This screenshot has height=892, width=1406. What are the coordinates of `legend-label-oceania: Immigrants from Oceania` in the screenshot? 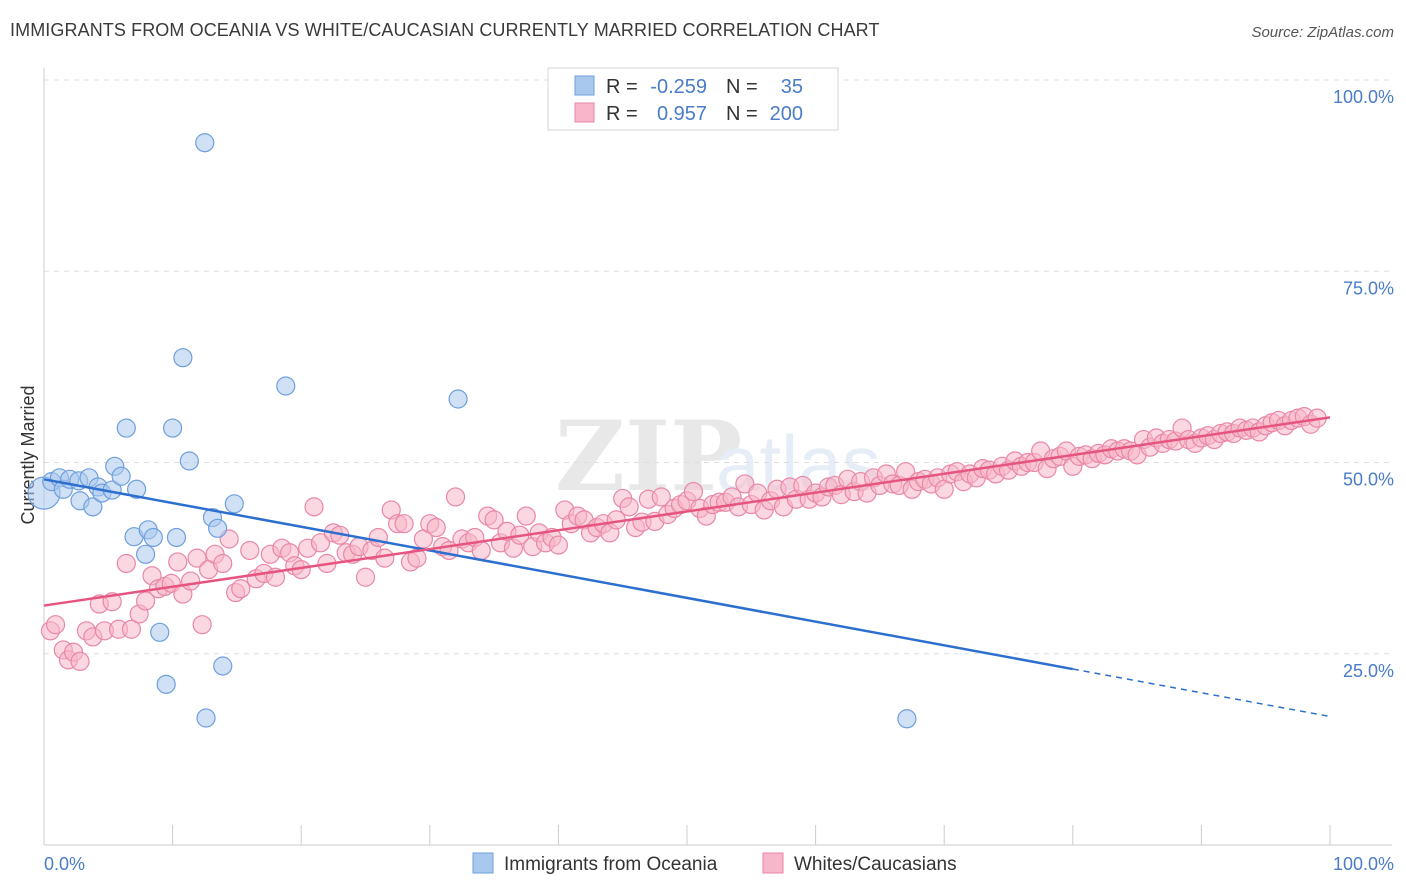 It's located at (611, 864).